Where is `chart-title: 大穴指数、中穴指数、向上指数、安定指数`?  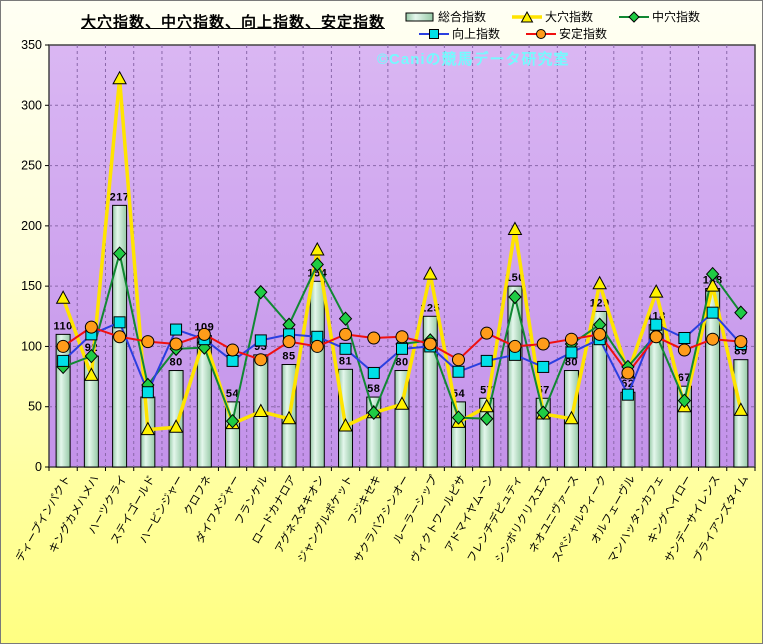
chart-title: 大穴指数、中穴指数、向上指数、安定指数 is located at coordinates (232, 22).